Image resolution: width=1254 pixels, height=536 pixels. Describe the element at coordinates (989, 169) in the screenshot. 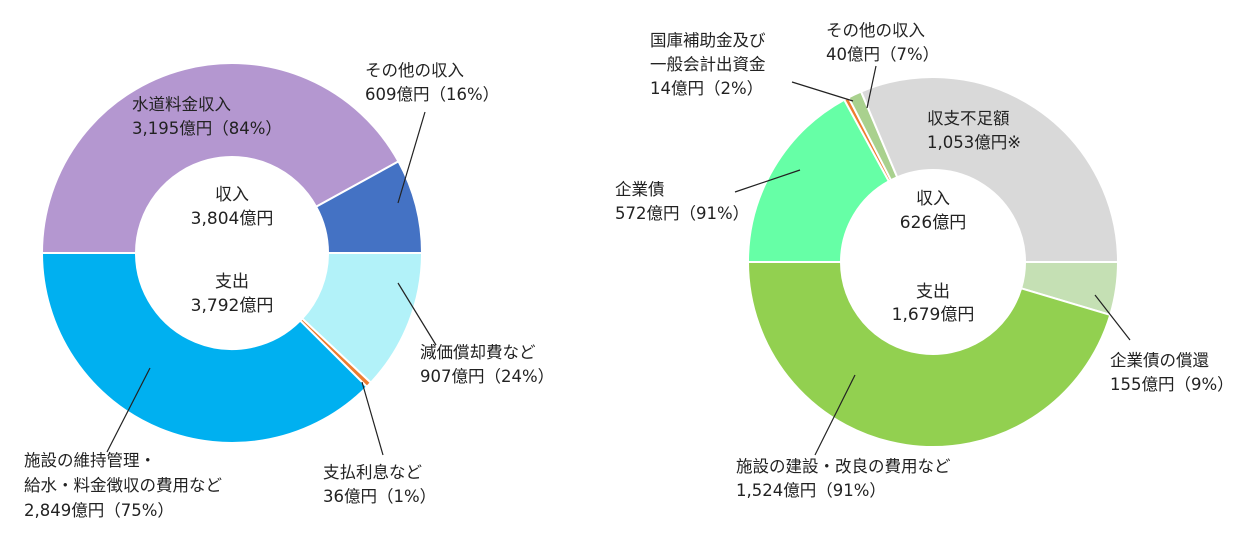

I see `c2-slice-shortfall` at that location.